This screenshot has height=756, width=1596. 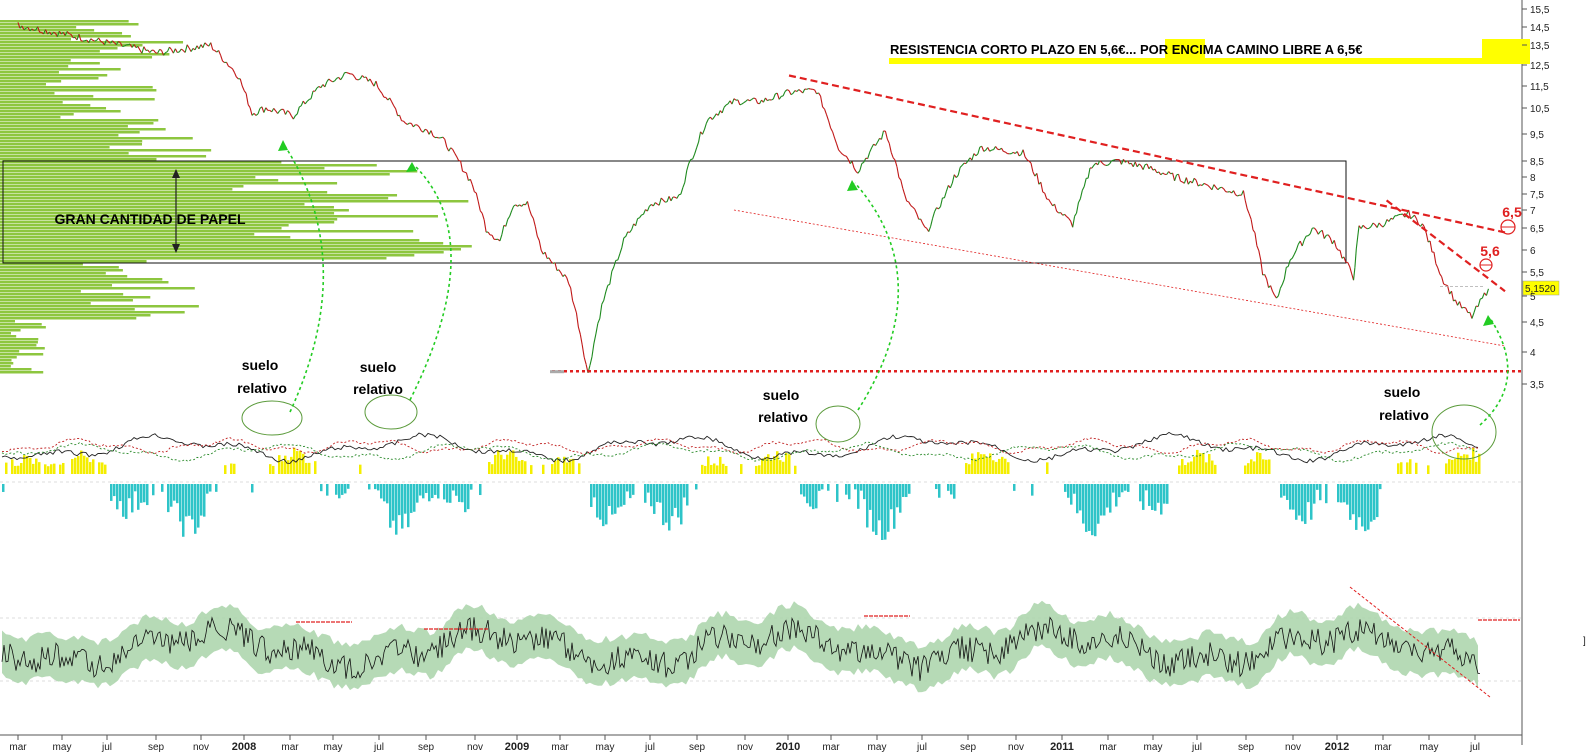 I want to click on y-tick-label: 5, so click(x=1533, y=297).